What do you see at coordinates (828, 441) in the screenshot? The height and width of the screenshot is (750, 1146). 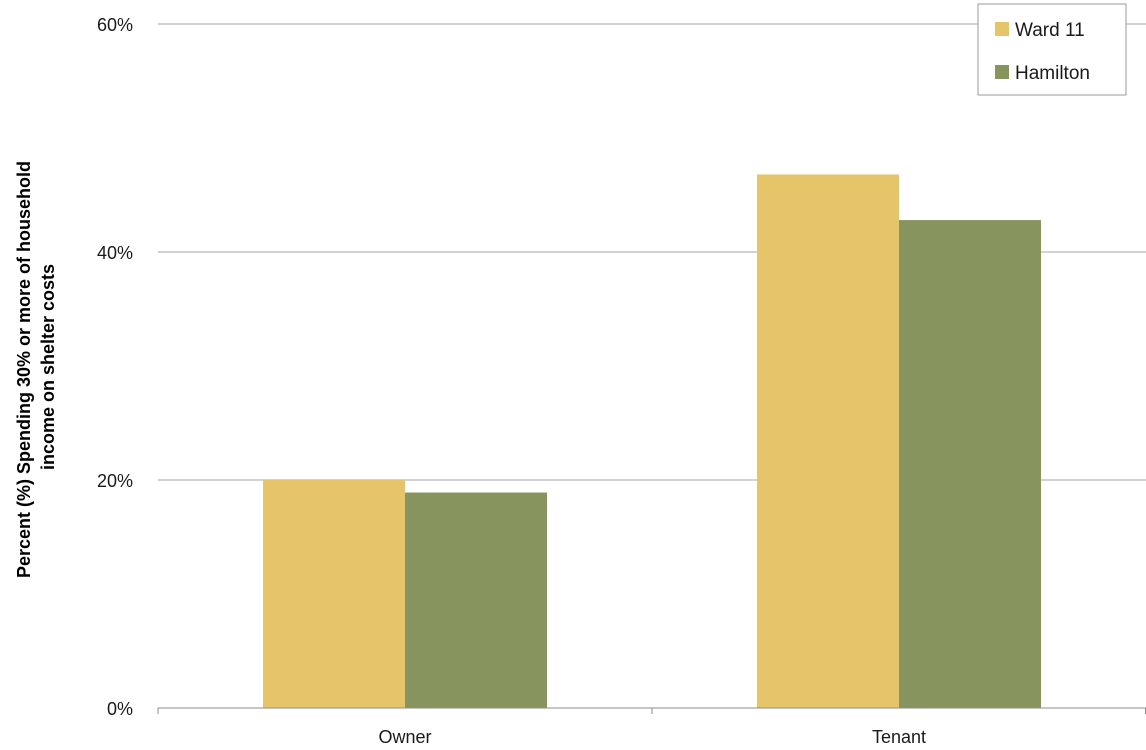 I see `bar-ward-11-tenant` at bounding box center [828, 441].